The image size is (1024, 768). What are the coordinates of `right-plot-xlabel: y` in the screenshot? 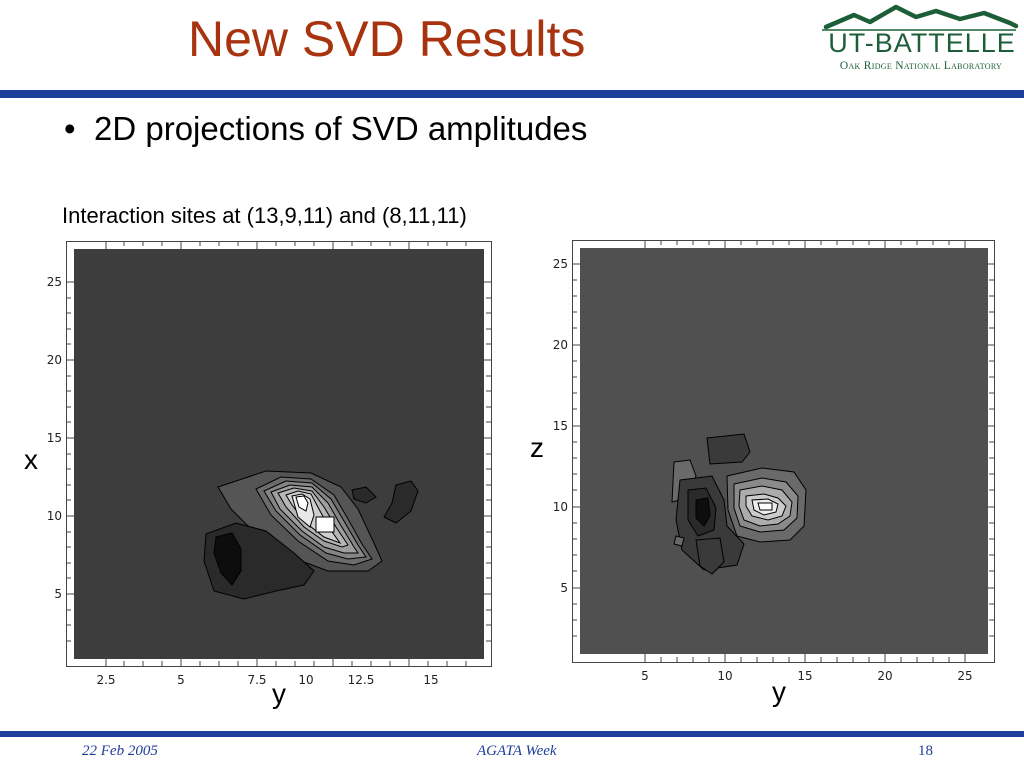 It's located at (779, 691).